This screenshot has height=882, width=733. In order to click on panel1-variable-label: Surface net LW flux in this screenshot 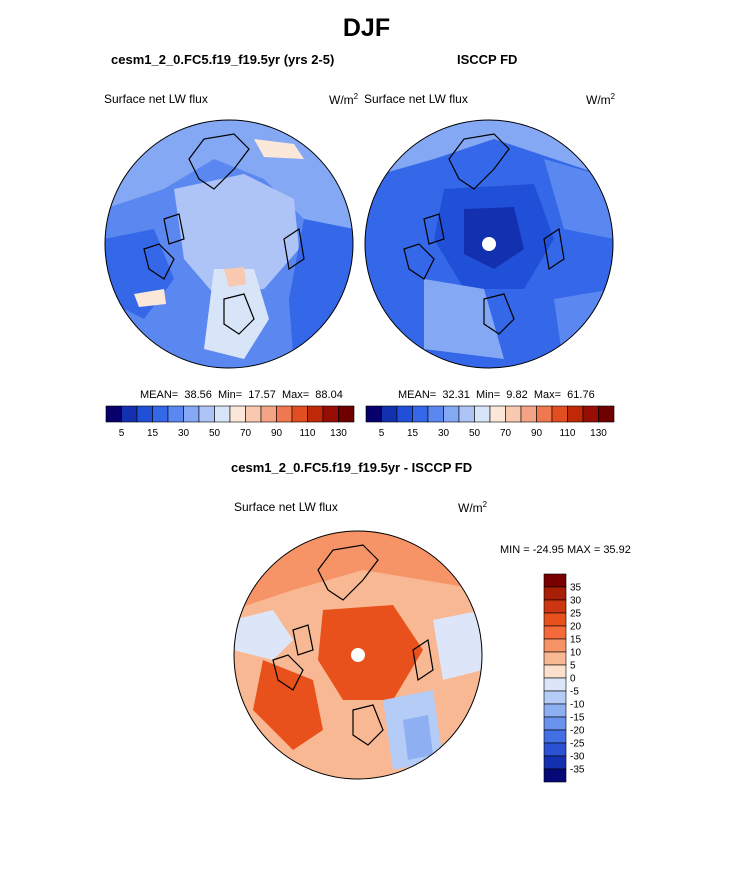, I will do `click(156, 99)`.